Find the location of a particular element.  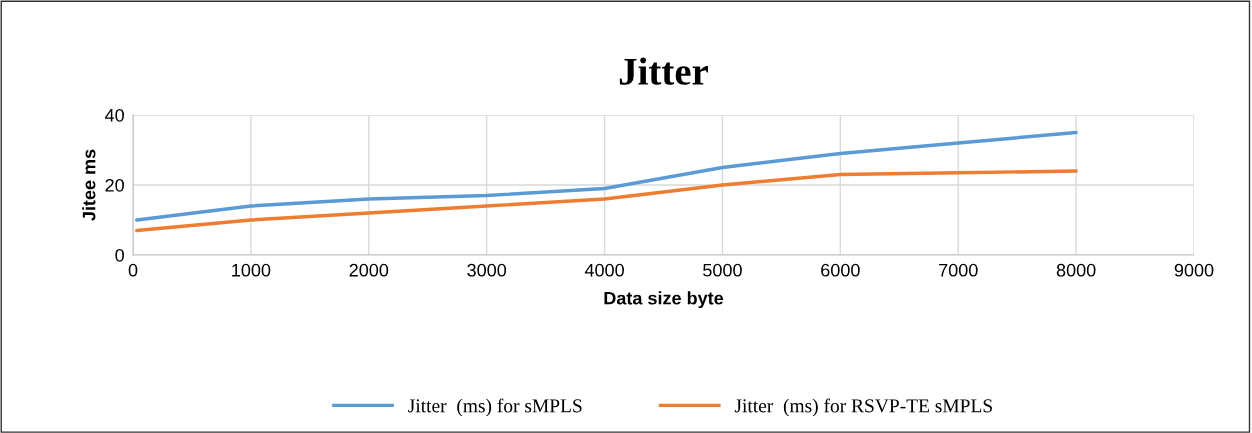

x-tick-label: 7000 is located at coordinates (958, 270).